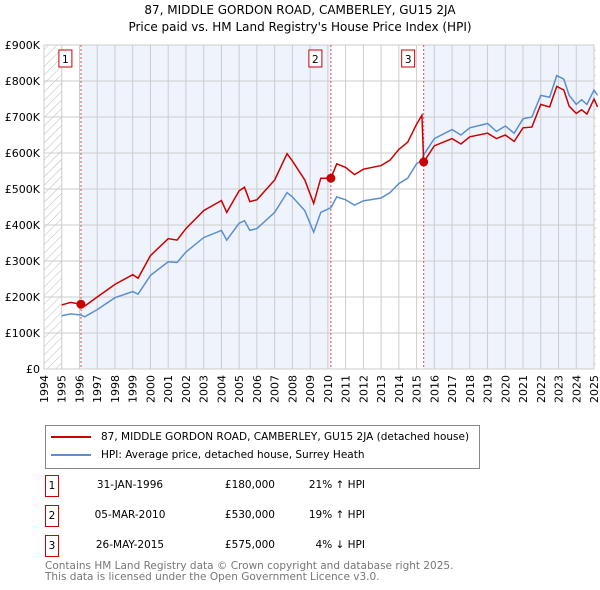  What do you see at coordinates (239, 389) in the screenshot?
I see `x-tick-label: 2005` at bounding box center [239, 389].